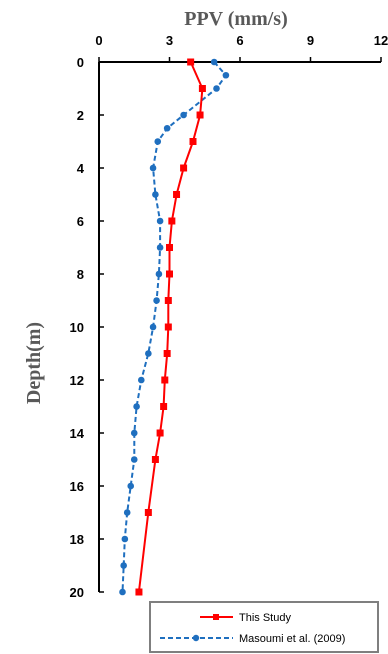 The height and width of the screenshot is (654, 388). What do you see at coordinates (381, 40) in the screenshot?
I see `x-tick-label: 12` at bounding box center [381, 40].